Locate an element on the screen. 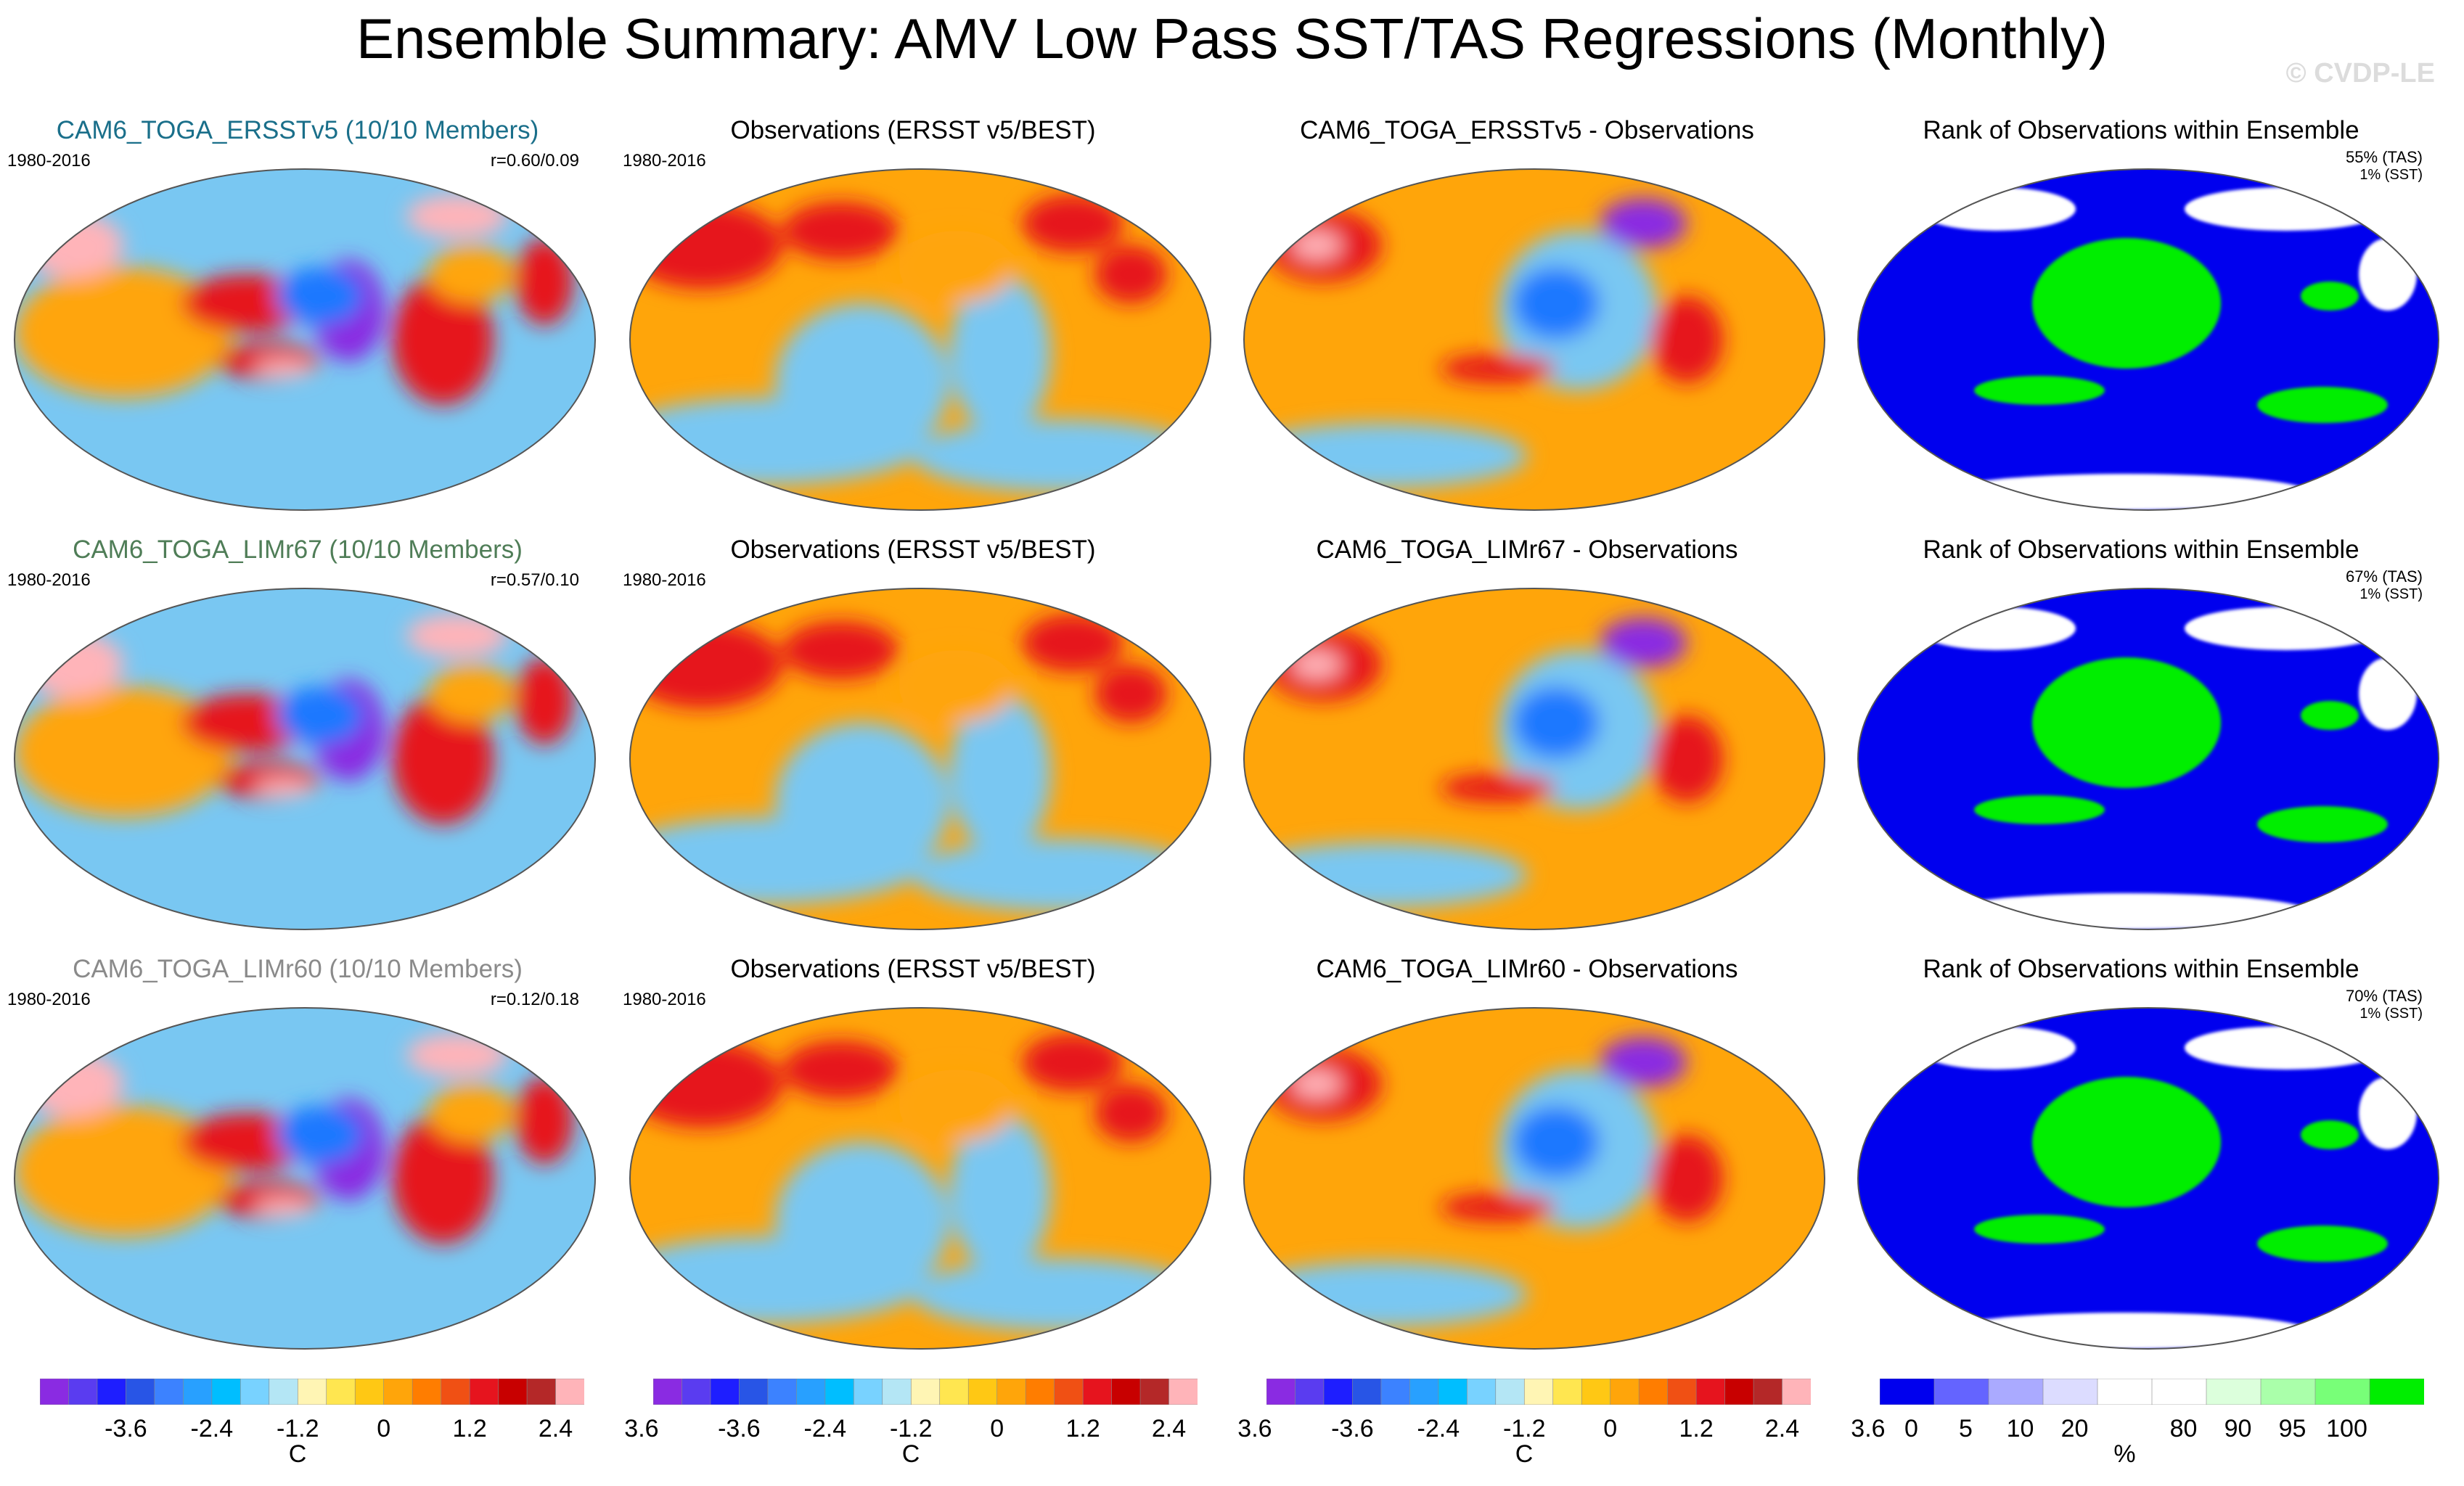 The width and height of the screenshot is (2464, 1486). obs-panel-title: Observations (ERSST v5/BEST) is located at coordinates (913, 969).